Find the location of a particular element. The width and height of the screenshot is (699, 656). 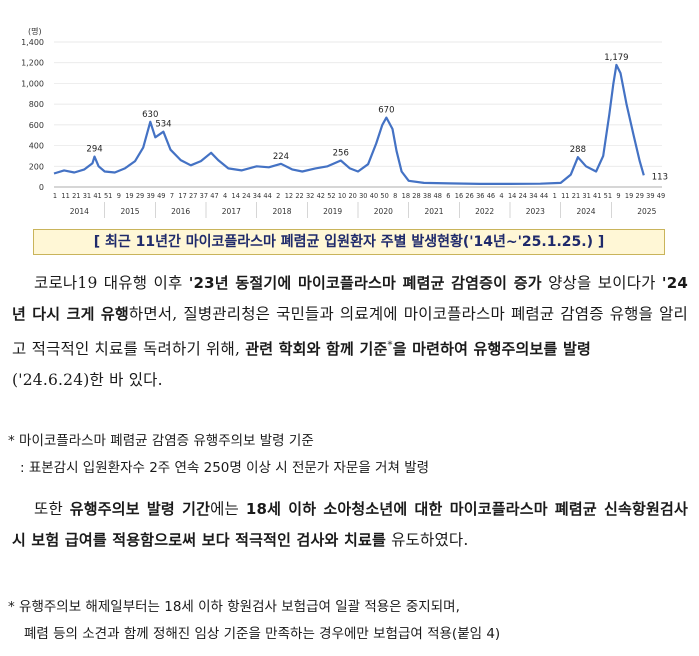

y-tick-label: 1,000 is located at coordinates (32, 83).